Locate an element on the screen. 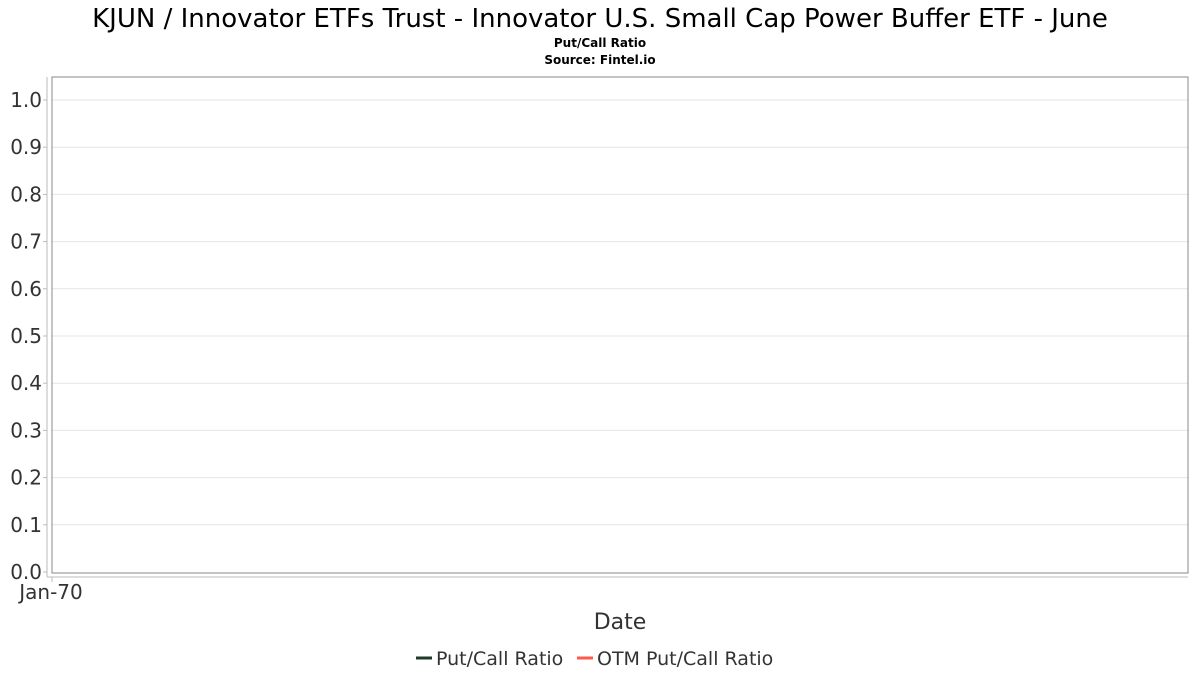 The width and height of the screenshot is (1200, 675). x-axis-title: Date is located at coordinates (620, 622).